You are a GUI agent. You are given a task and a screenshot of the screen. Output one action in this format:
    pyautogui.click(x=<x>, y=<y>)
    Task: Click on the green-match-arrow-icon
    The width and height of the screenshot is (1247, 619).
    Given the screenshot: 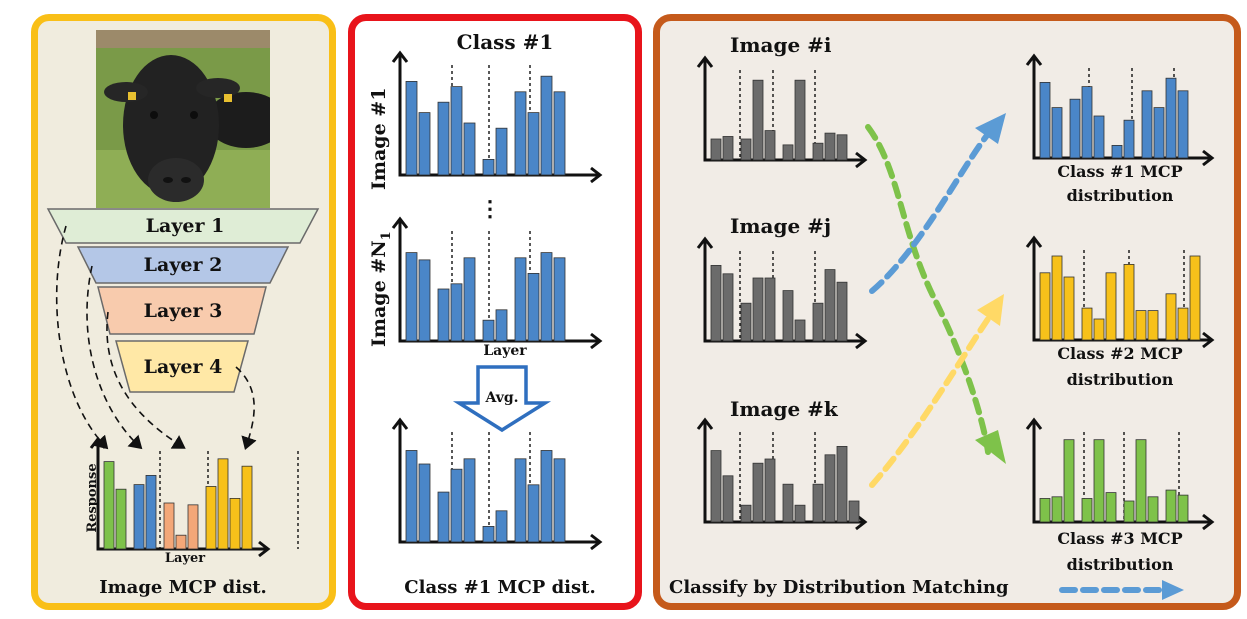 What is the action you would take?
    pyautogui.click(x=935, y=294)
    